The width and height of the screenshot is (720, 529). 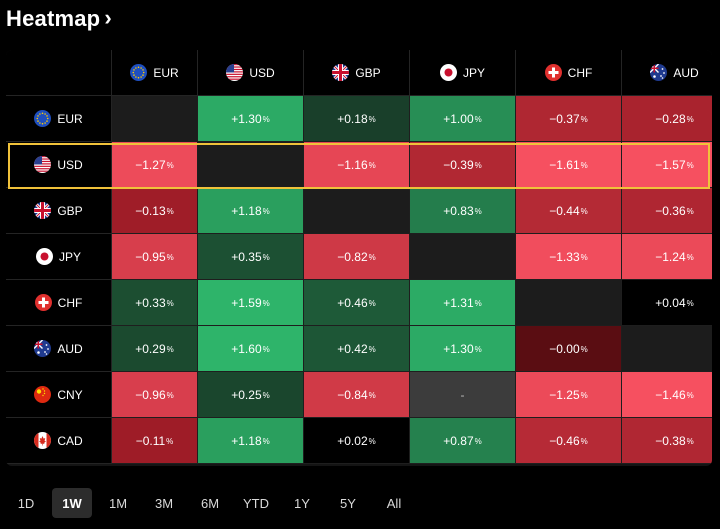 What do you see at coordinates (72, 503) in the screenshot?
I see `tab-1w: 1W` at bounding box center [72, 503].